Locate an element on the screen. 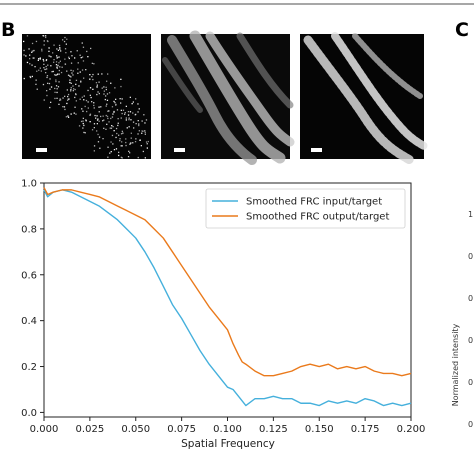 Image resolution: width=474 pixels, height=474 pixels. output-scale-bar is located at coordinates (316, 150).